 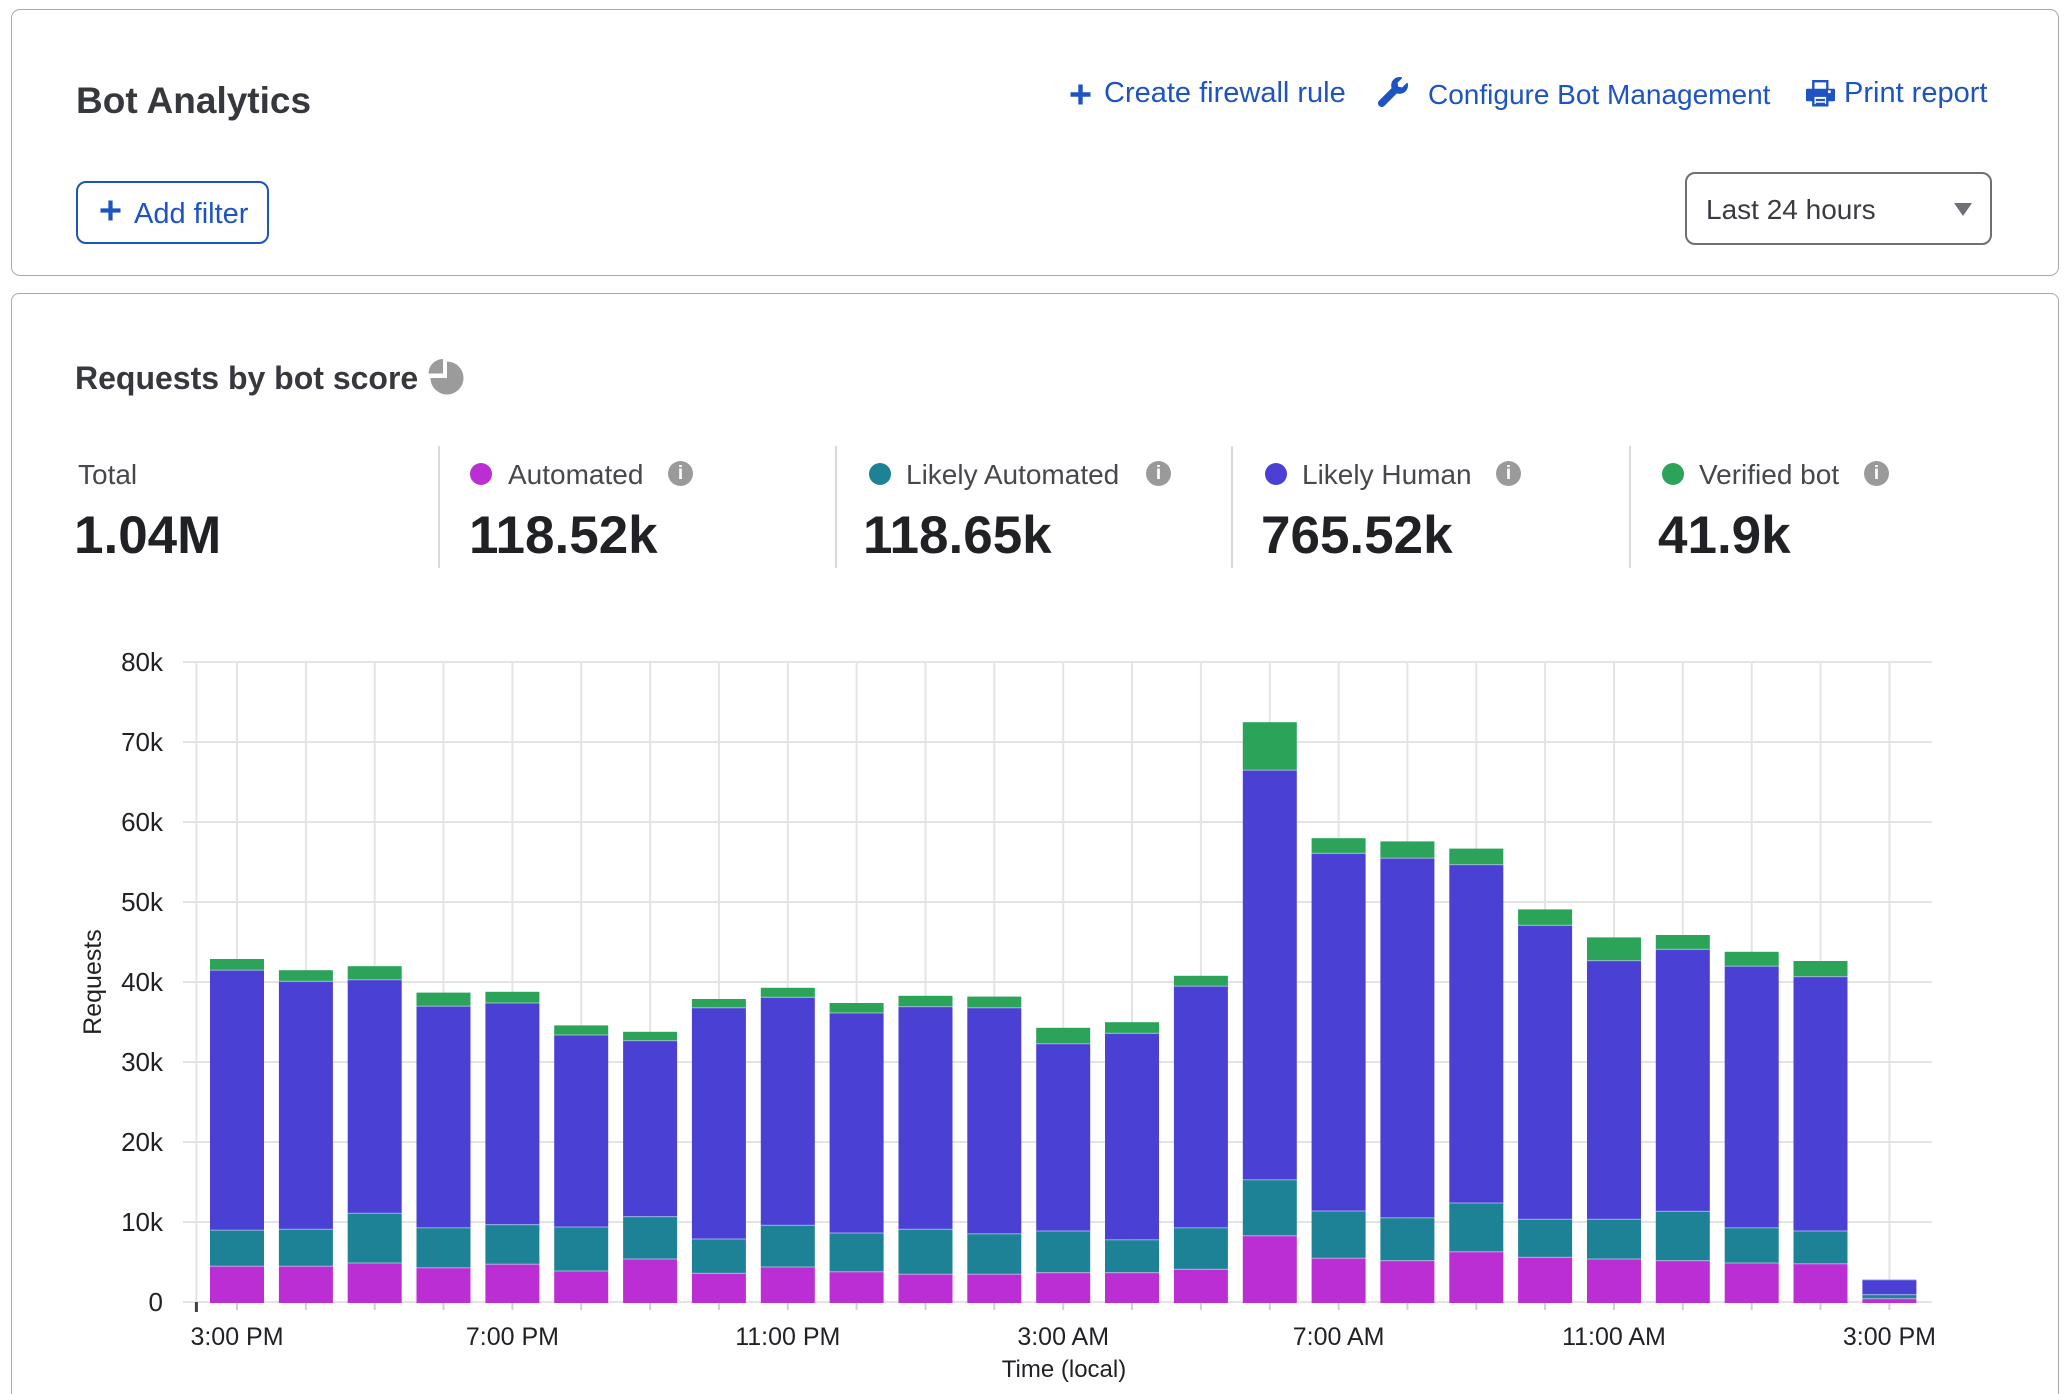 I want to click on svg-text: 7:00 AM, so click(x=1339, y=1337).